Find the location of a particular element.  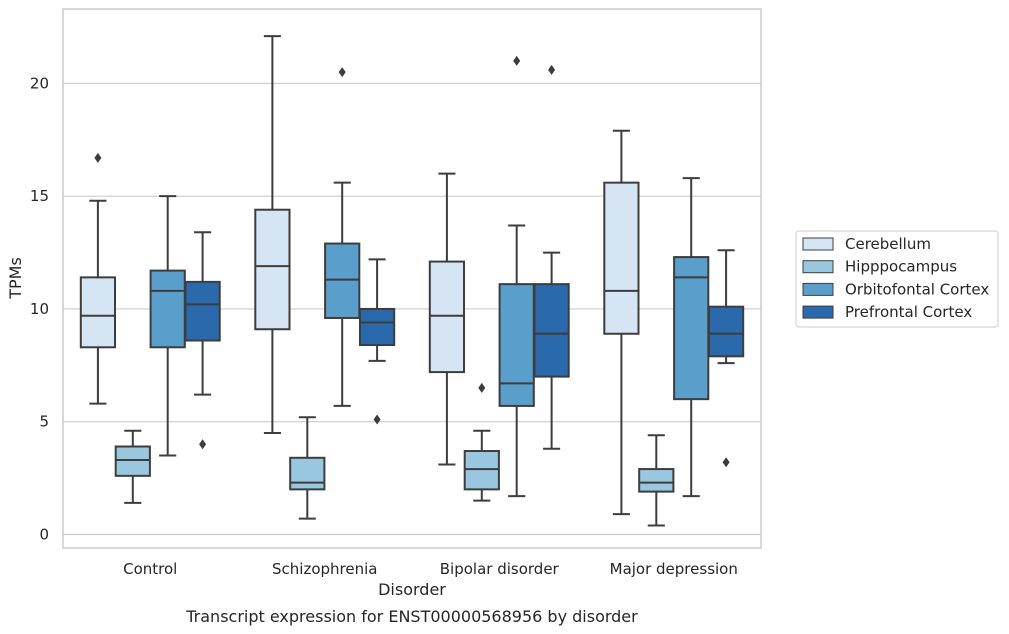

legend-label: Hipppocampus is located at coordinates (901, 267).